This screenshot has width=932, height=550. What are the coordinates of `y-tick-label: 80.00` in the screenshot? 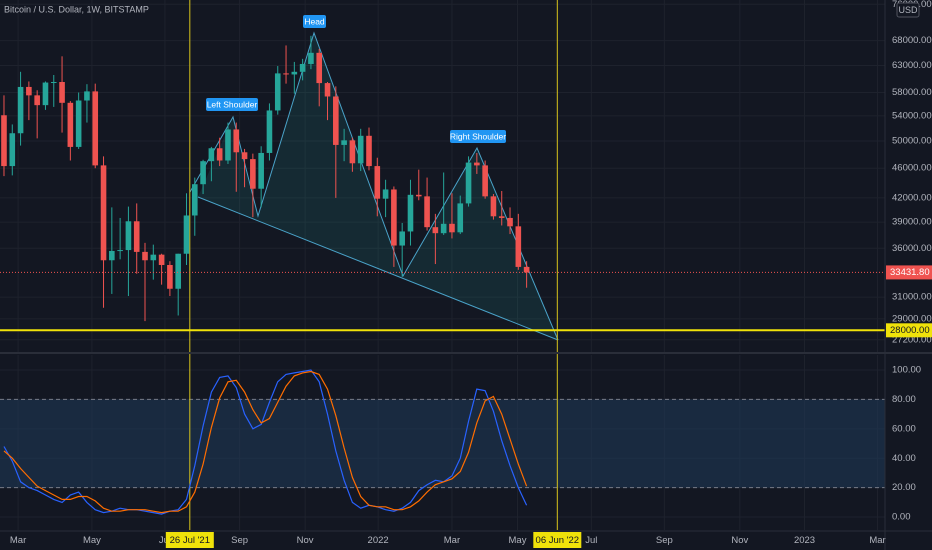 It's located at (904, 399).